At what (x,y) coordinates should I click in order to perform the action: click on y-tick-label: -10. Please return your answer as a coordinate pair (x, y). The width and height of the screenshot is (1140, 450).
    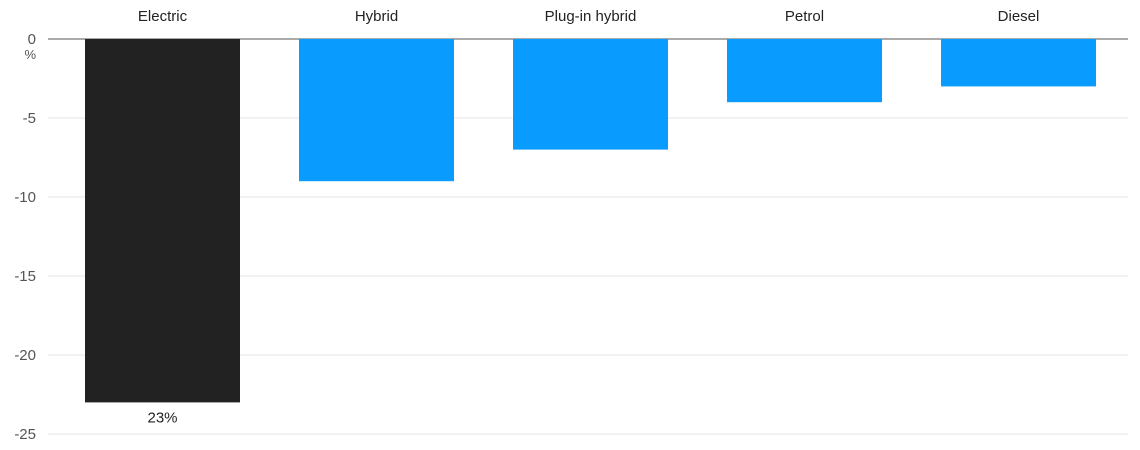
    Looking at the image, I should click on (25, 197).